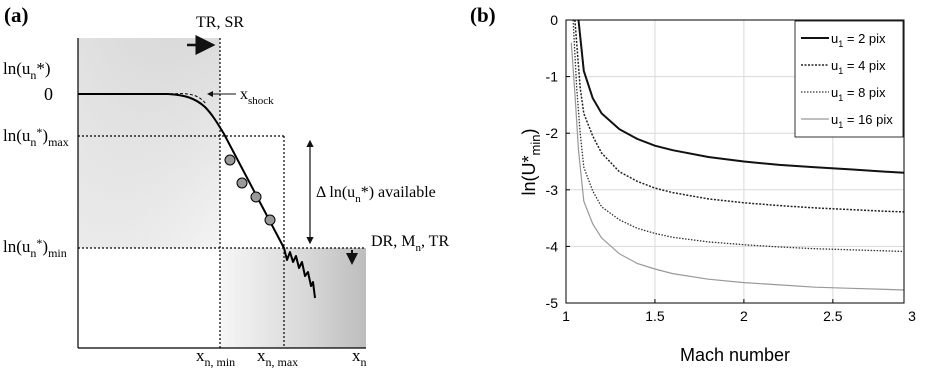 Image resolution: width=930 pixels, height=368 pixels. What do you see at coordinates (48, 94) in the screenshot?
I see `tick-zero-a: 0` at bounding box center [48, 94].